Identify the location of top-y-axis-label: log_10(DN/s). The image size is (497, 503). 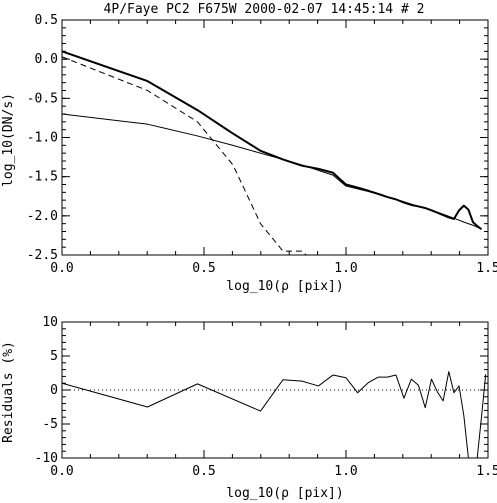
(8, 140).